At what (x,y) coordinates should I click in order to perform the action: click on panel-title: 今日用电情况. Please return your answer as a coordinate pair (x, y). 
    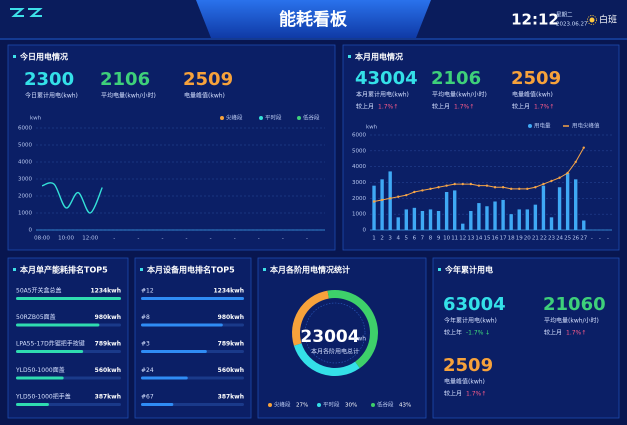
    Looking at the image, I should click on (43, 57).